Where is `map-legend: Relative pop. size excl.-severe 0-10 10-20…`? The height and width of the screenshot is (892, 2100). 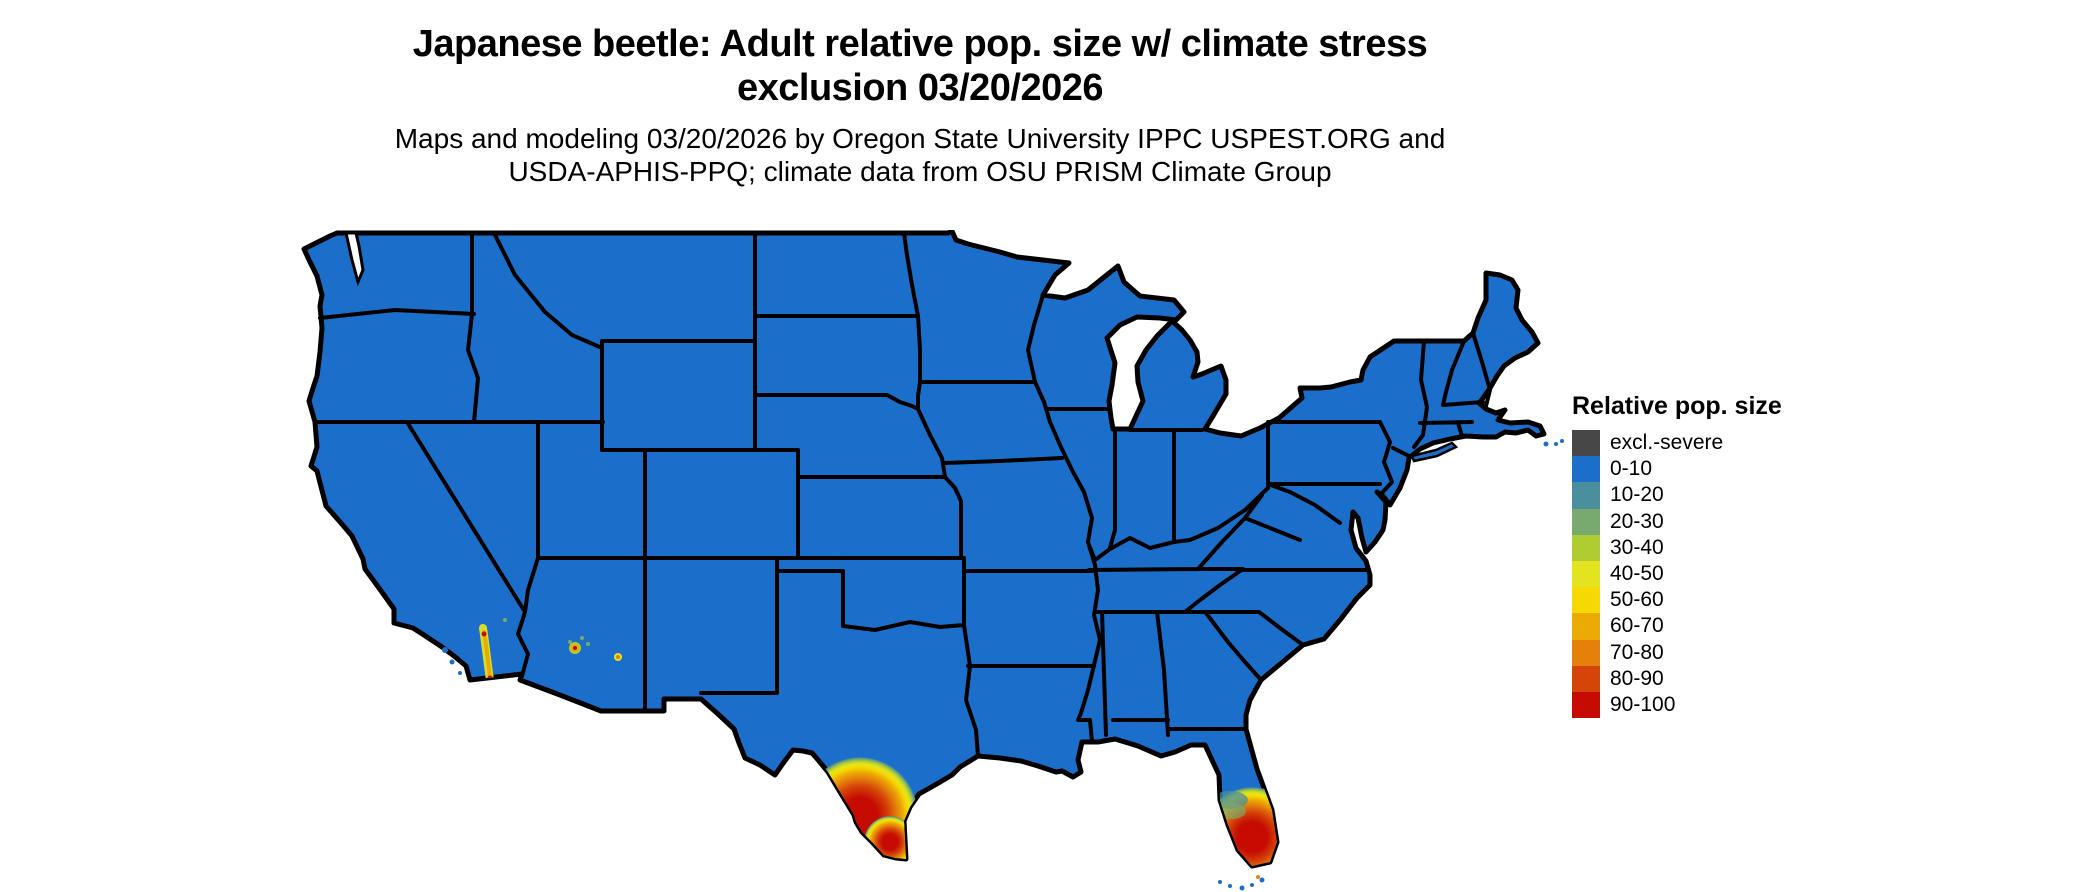
map-legend: Relative pop. size excl.-severe 0-10 10-20… is located at coordinates (1677, 555).